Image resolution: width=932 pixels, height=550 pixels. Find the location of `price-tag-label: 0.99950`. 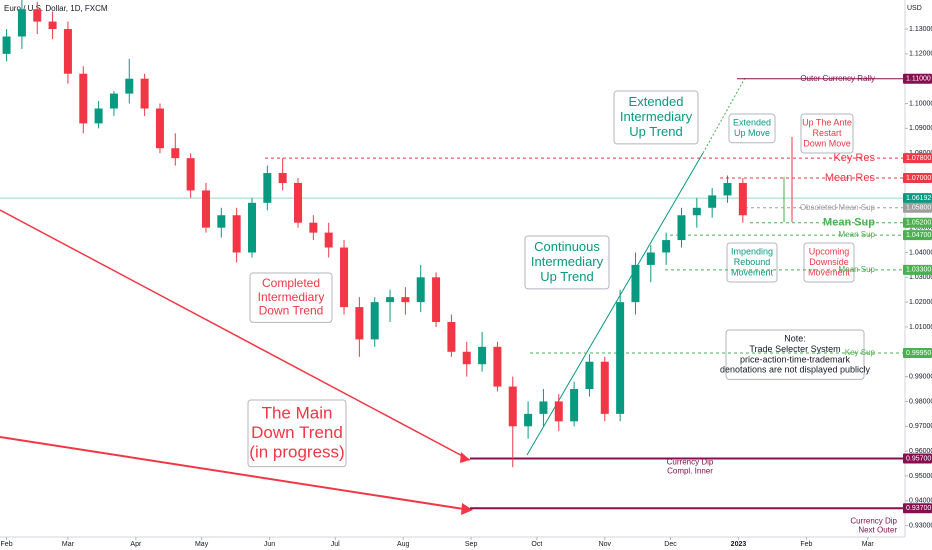

price-tag-label: 0.99950 is located at coordinates (918, 353).